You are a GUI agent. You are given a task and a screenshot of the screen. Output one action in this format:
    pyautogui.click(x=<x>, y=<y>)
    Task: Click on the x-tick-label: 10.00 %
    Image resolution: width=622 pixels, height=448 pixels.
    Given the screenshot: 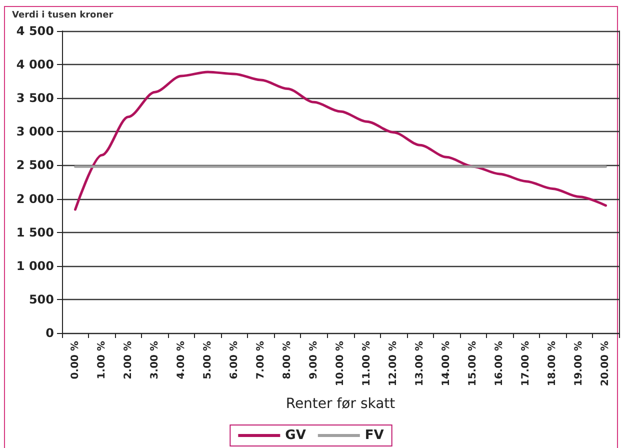 What is the action you would take?
    pyautogui.click(x=340, y=363)
    